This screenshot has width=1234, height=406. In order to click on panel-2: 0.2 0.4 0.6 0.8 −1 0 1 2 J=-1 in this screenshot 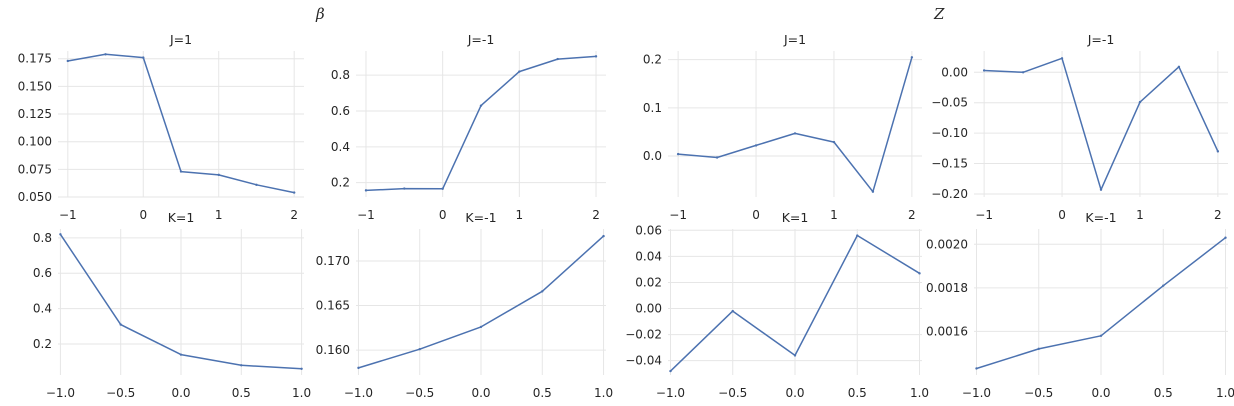, I will do `click(468, 127)`.